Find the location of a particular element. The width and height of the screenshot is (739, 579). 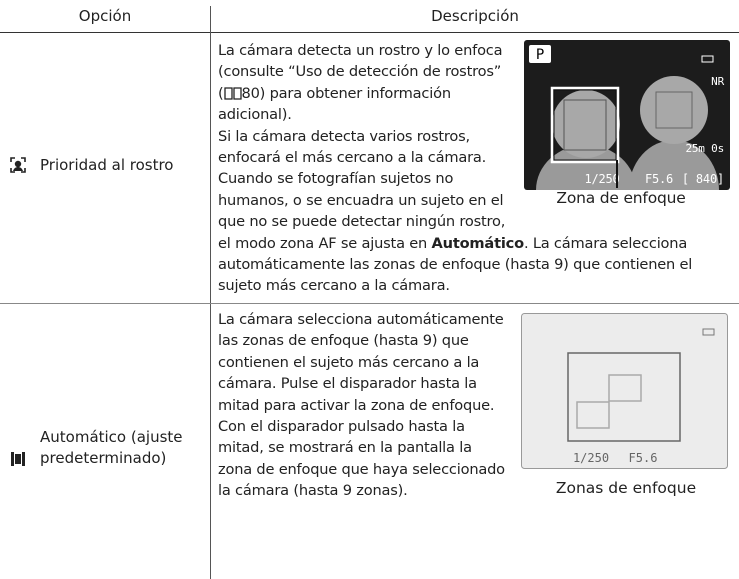

option-cell: Prioridad al rostro is located at coordinates (102, 167).